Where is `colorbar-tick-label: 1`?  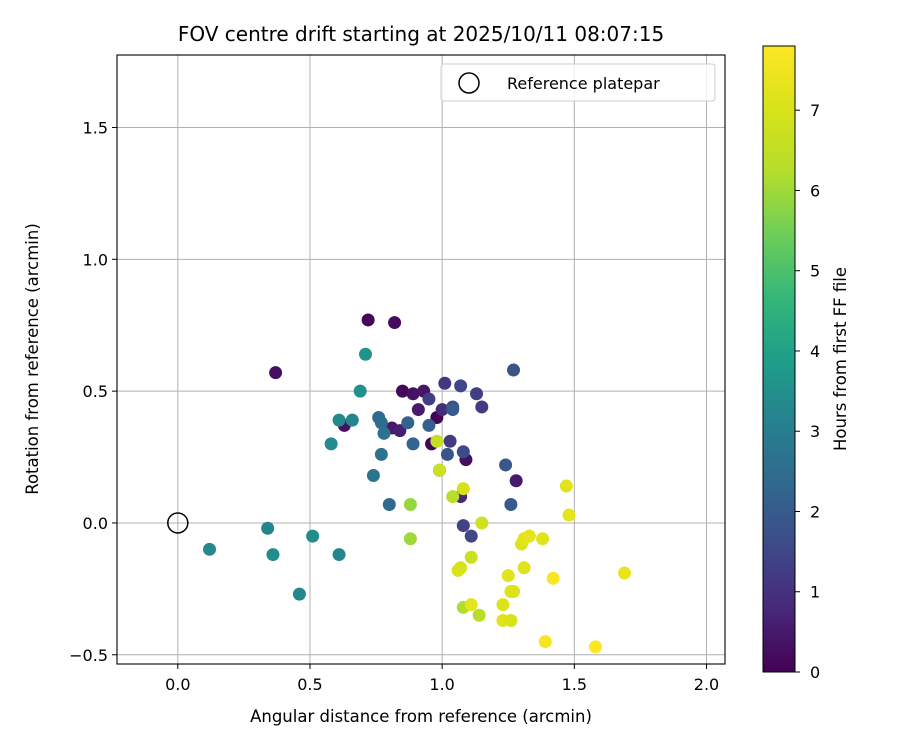
colorbar-tick-label: 1 is located at coordinates (815, 592).